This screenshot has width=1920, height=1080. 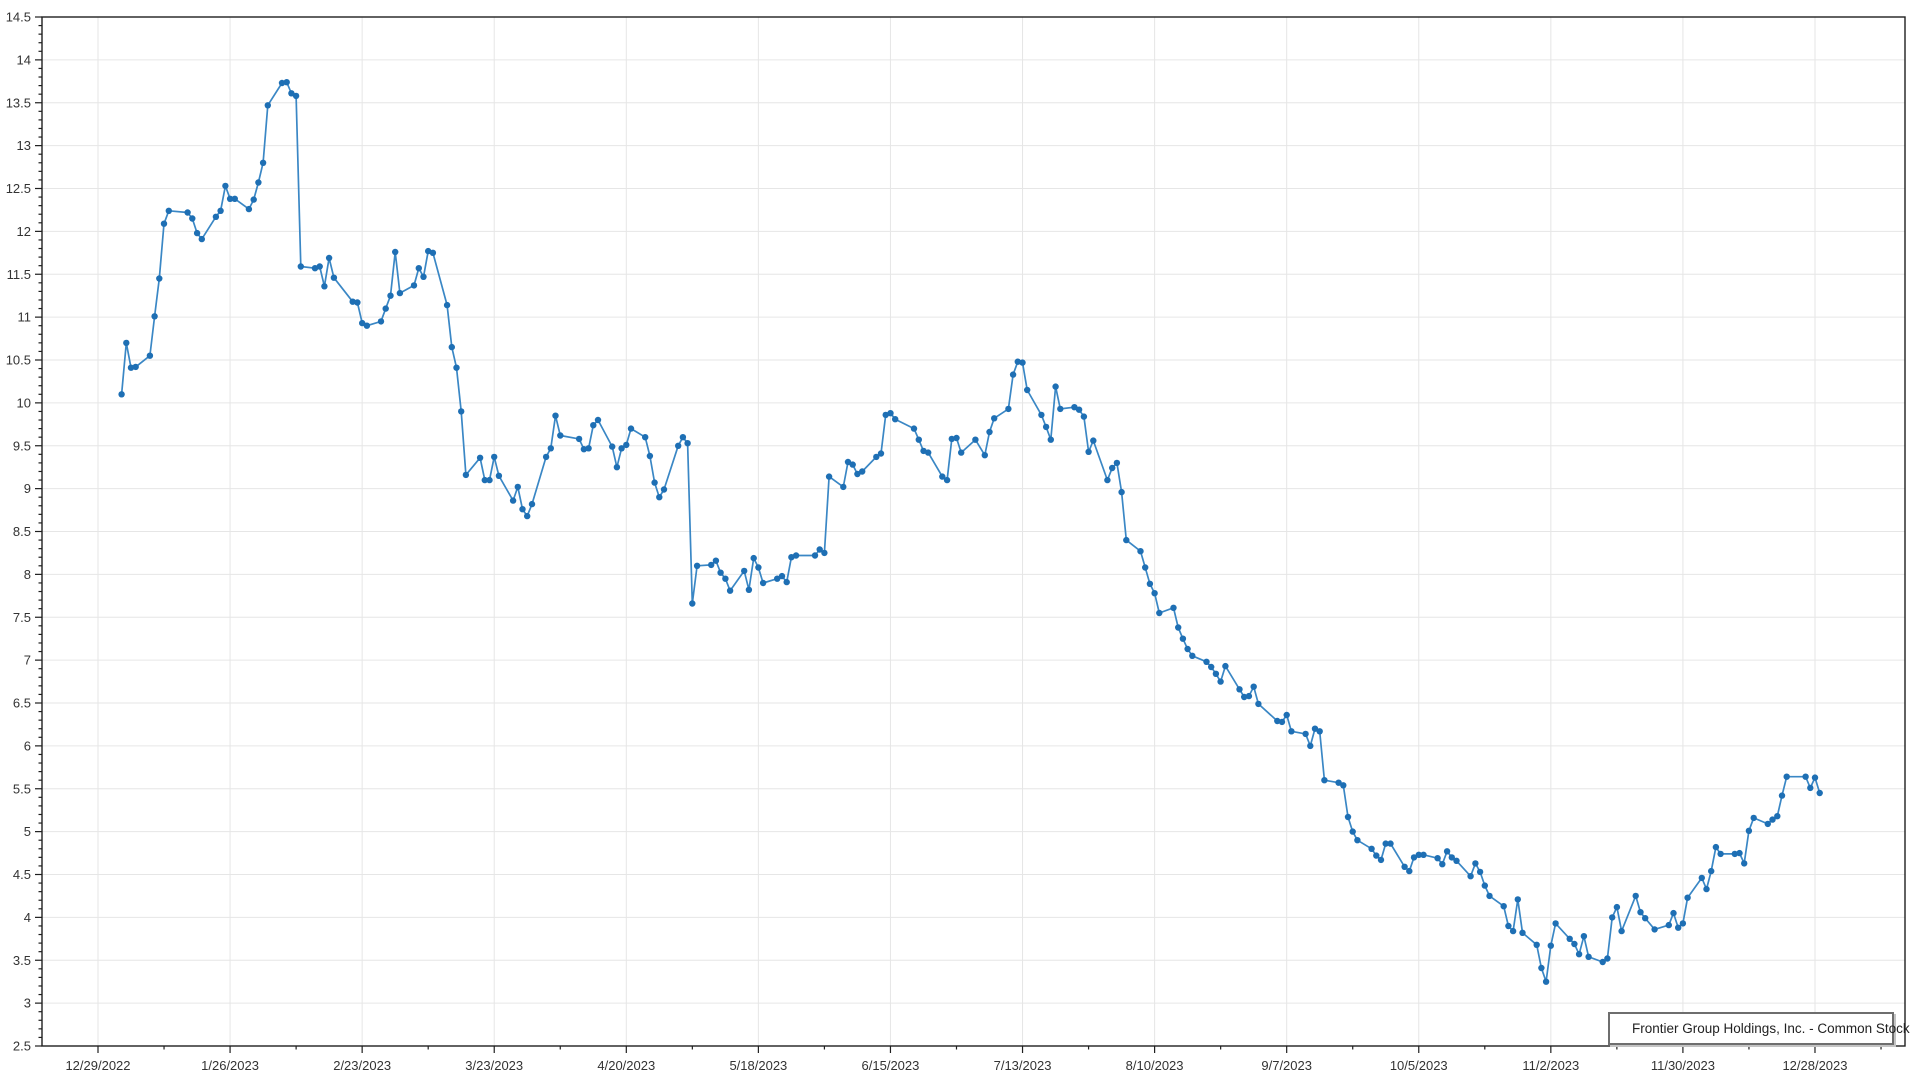 What do you see at coordinates (27, 660) in the screenshot?
I see `y-tick-label: 7` at bounding box center [27, 660].